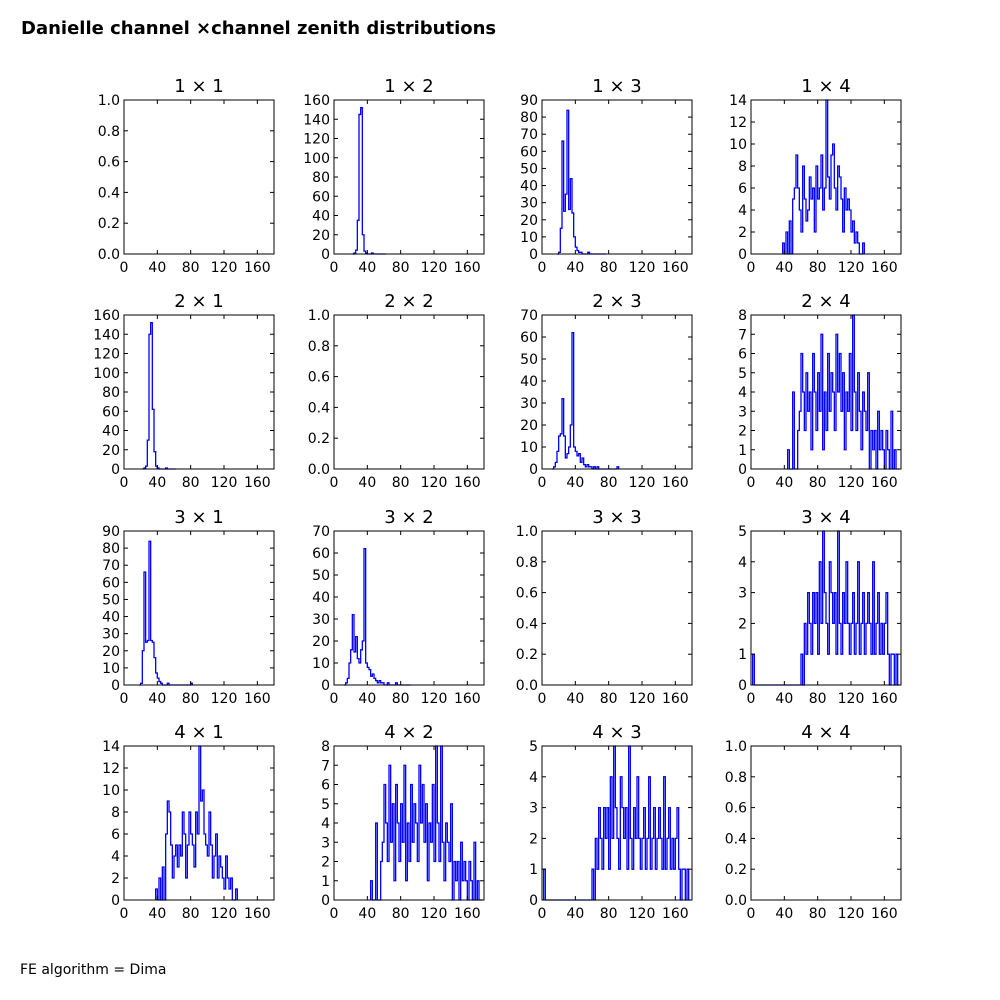 The image size is (1000, 1000). I want to click on subplot-title: 4 × 2, so click(408, 732).